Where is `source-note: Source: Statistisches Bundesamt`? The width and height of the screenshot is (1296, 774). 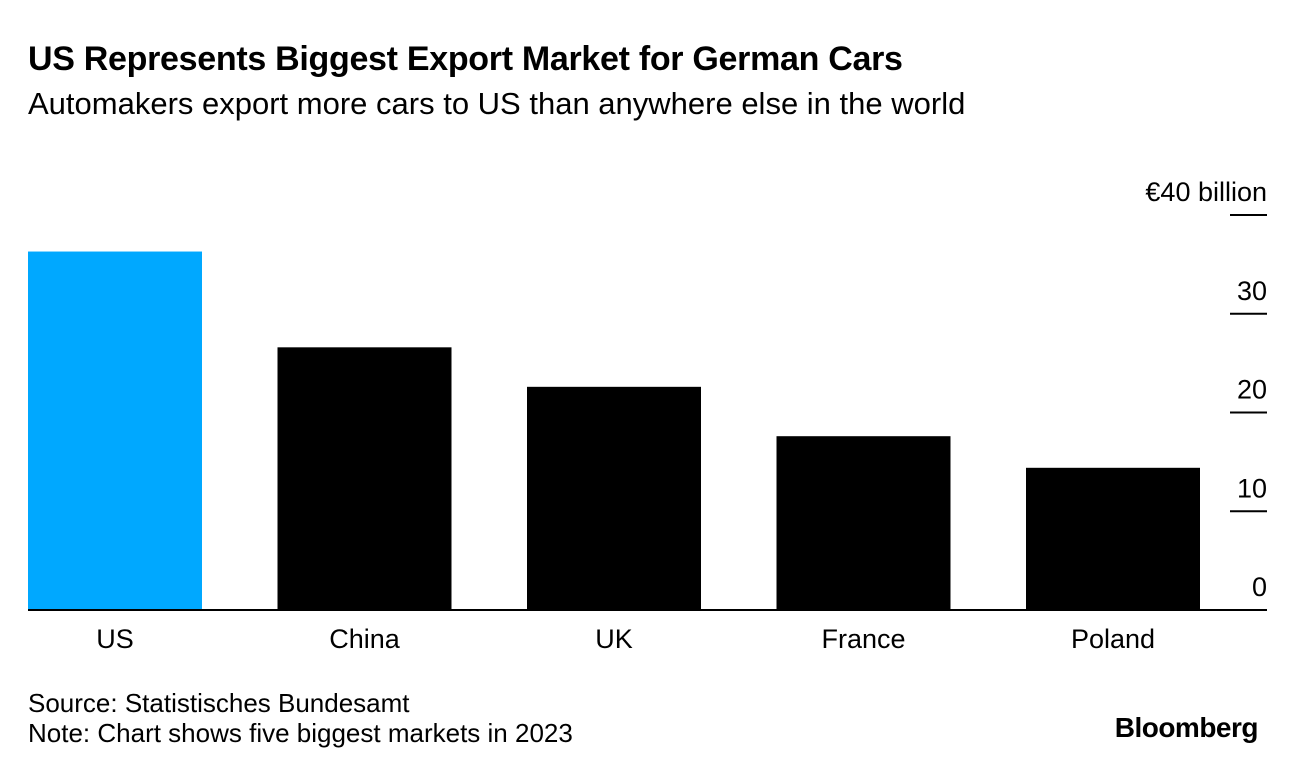 source-note: Source: Statistisches Bundesamt is located at coordinates (219, 703).